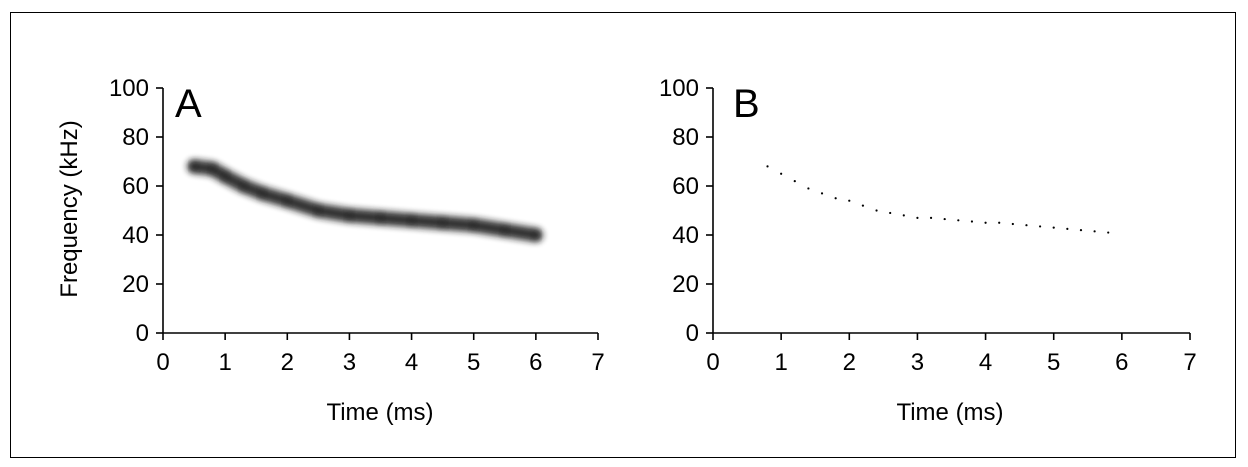 The height and width of the screenshot is (467, 1248). What do you see at coordinates (849, 362) in the screenshot?
I see `x-tick-label-b: 2` at bounding box center [849, 362].